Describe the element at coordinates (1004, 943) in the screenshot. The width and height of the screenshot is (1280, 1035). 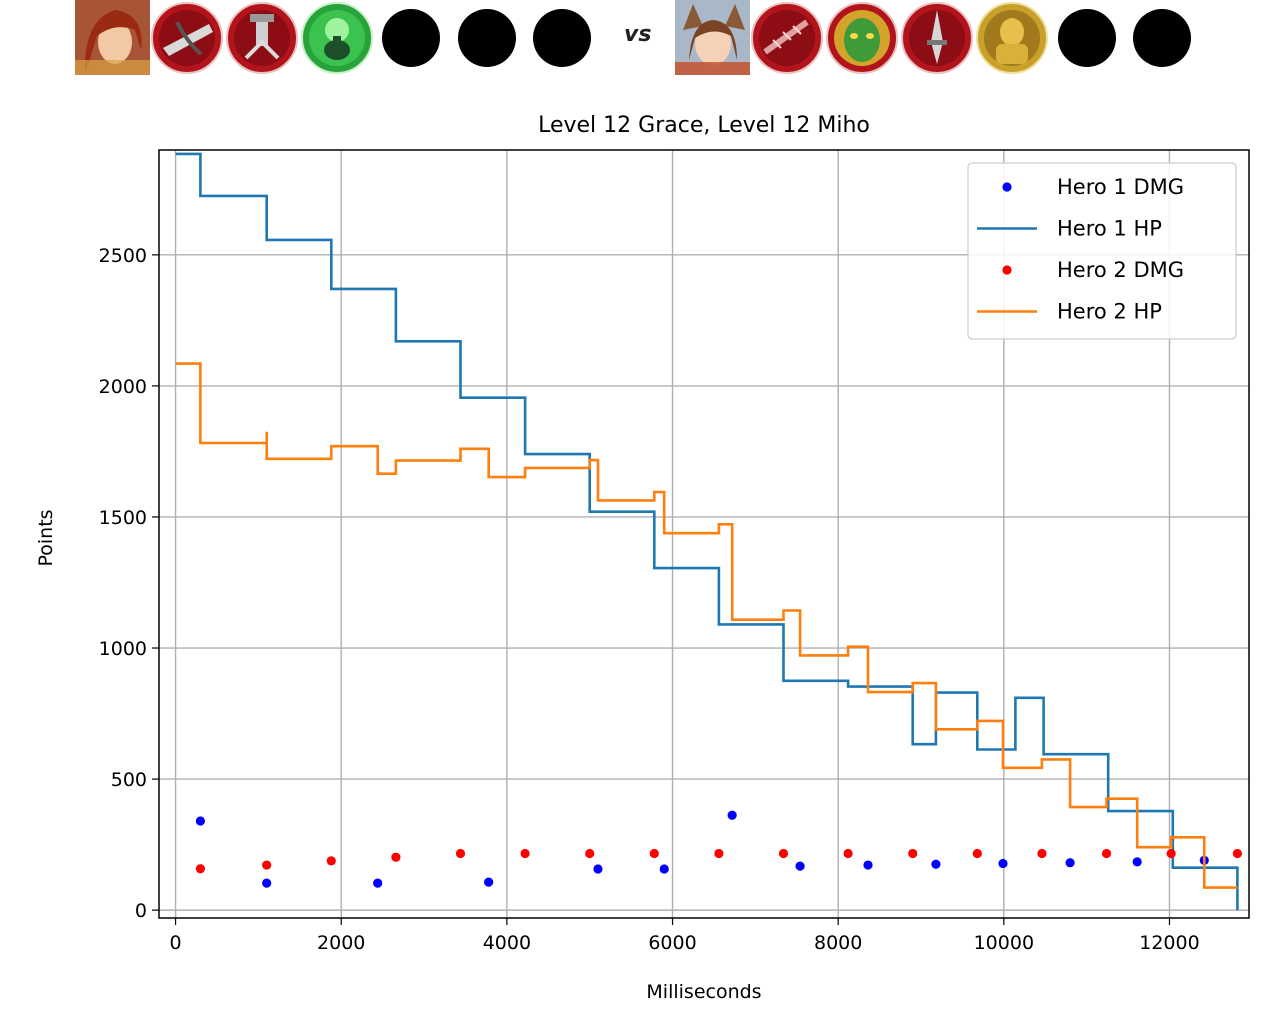
I see `x-tick-label: 10000` at that location.